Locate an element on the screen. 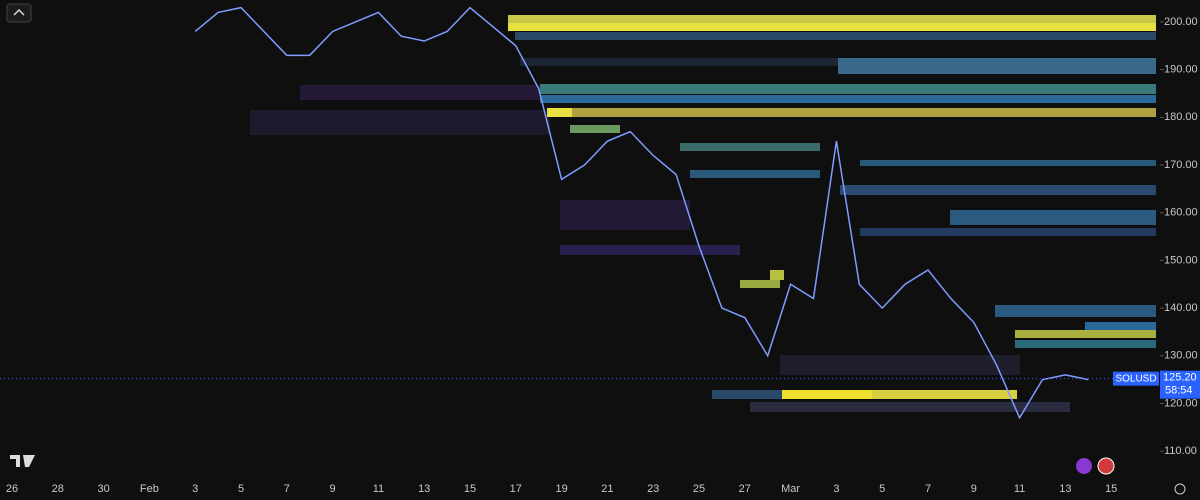  y-tick-label: 170.00 is located at coordinates (1181, 165).